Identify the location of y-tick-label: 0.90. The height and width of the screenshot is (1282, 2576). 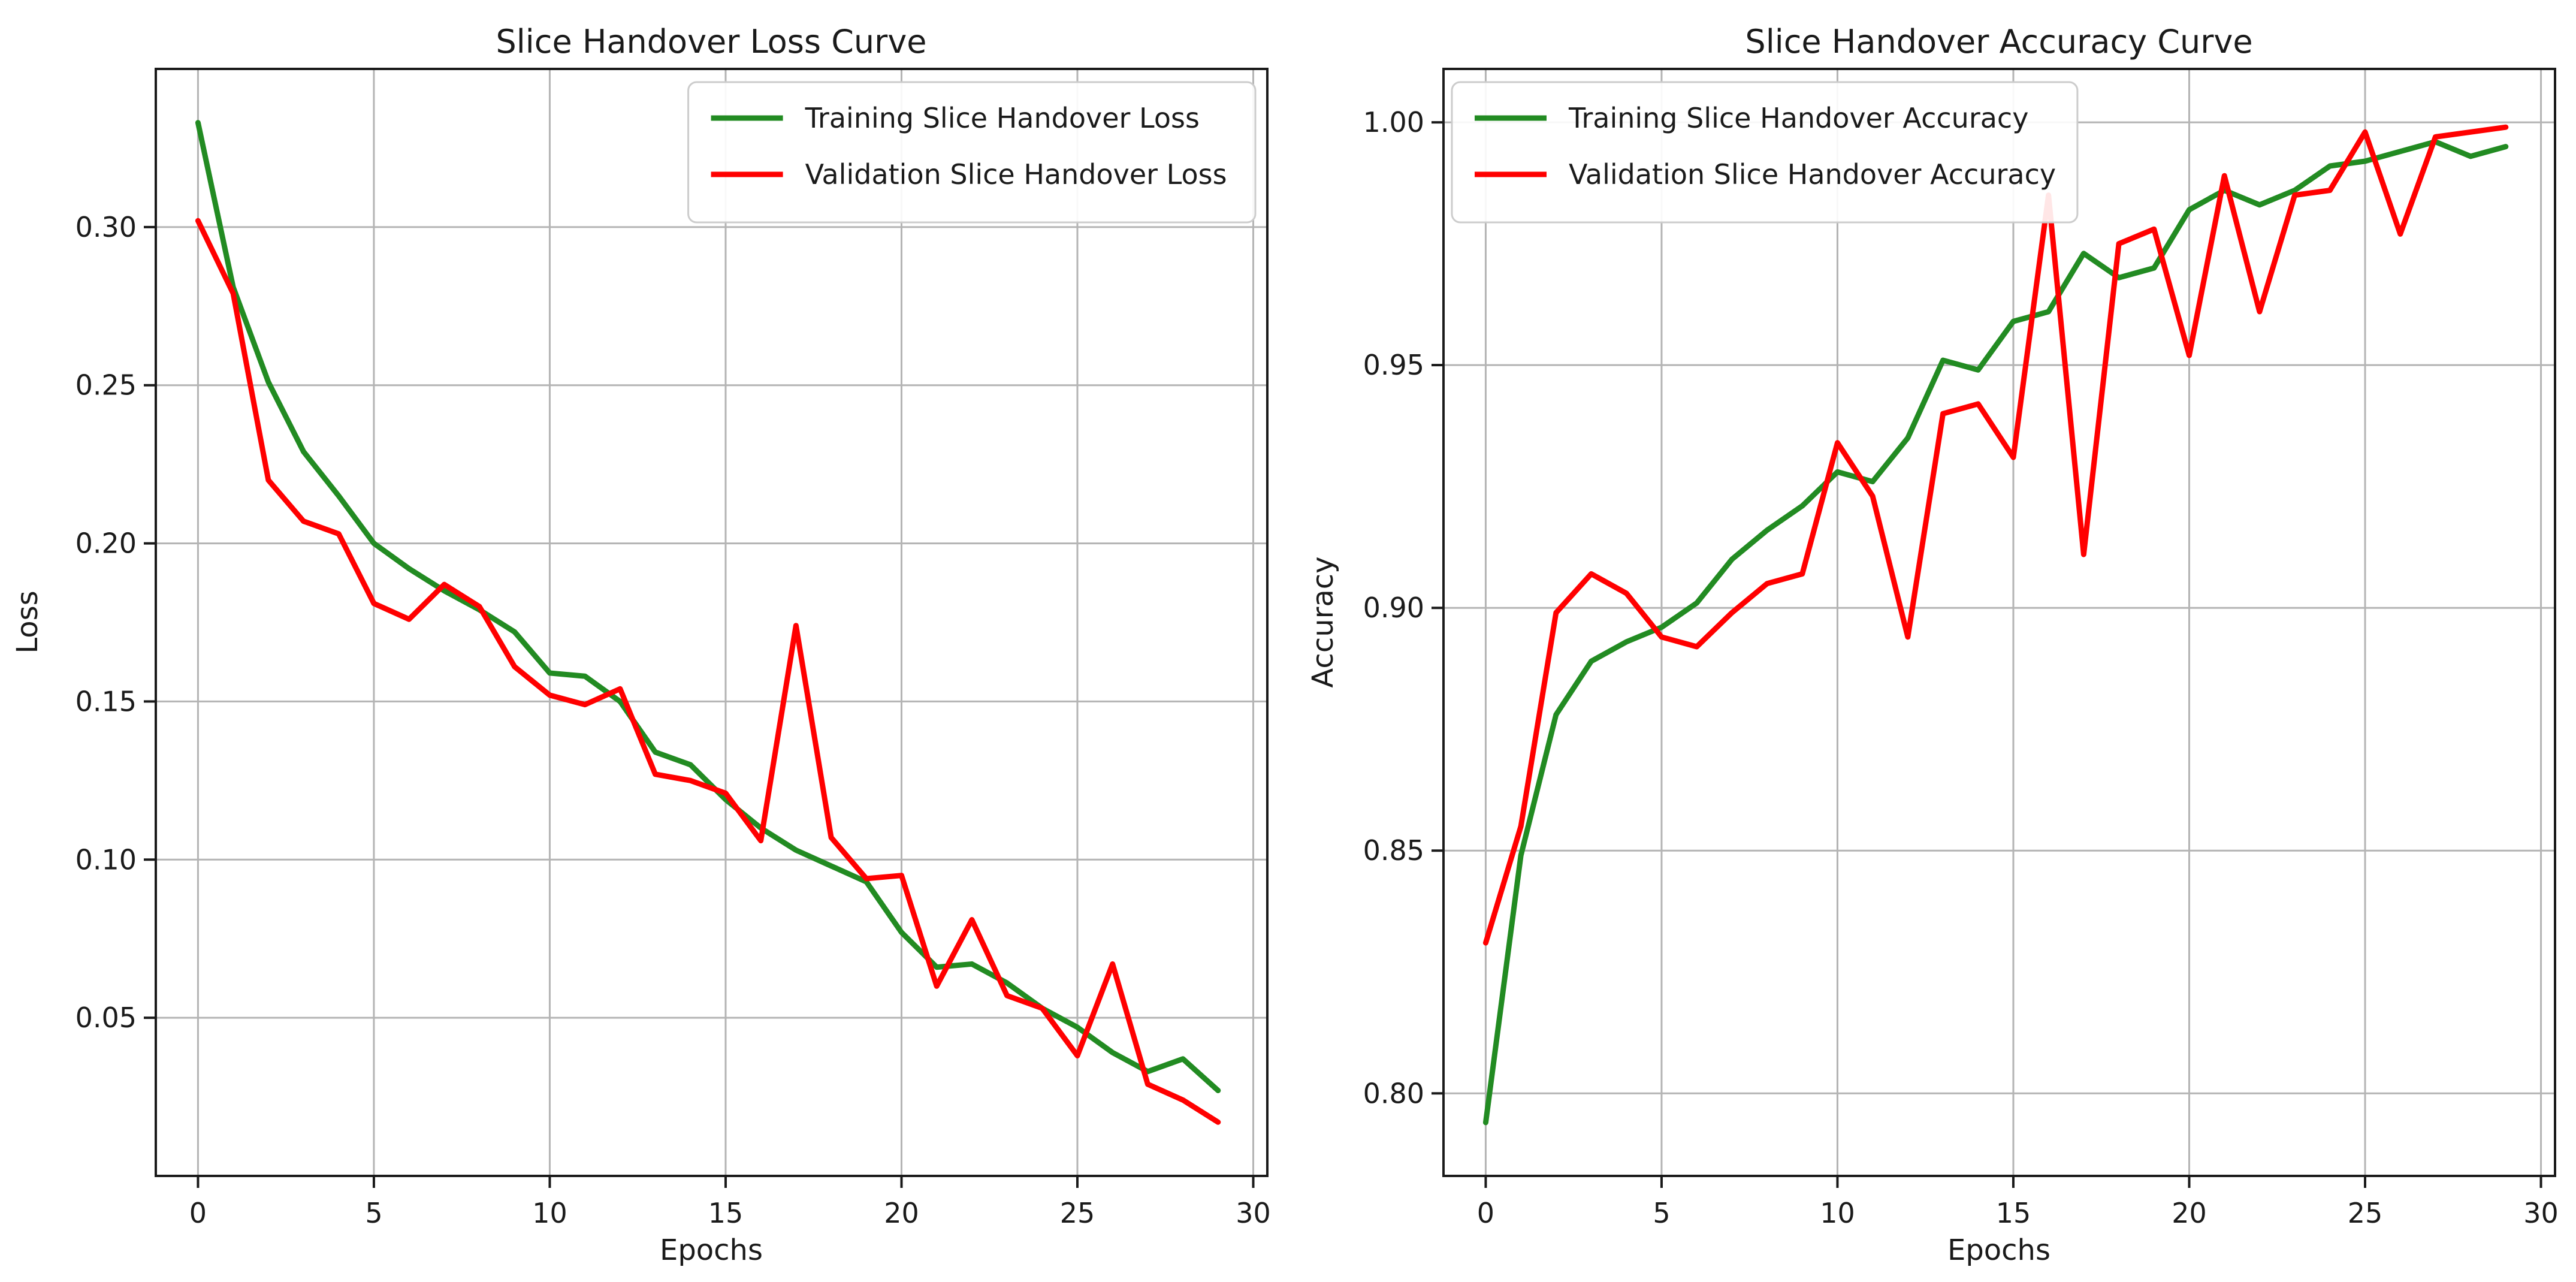
(1394, 608).